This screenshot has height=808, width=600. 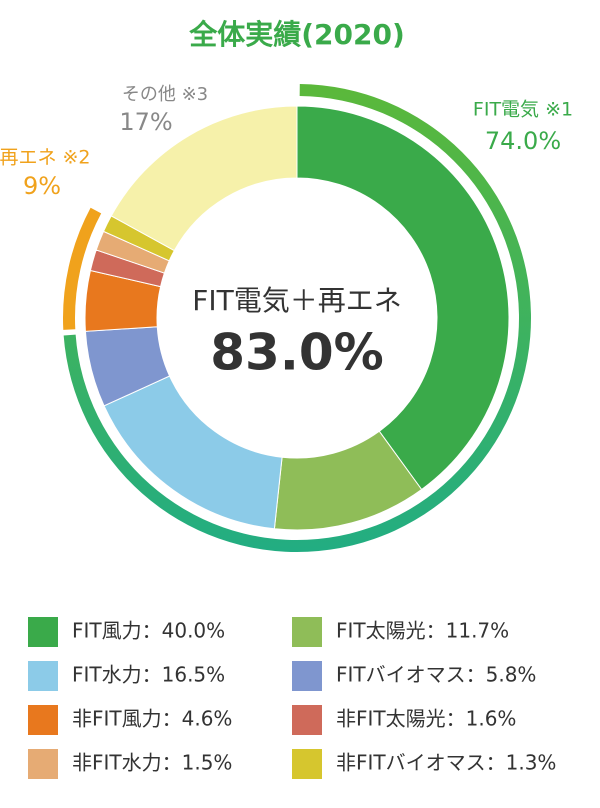 What do you see at coordinates (296, 300) in the screenshot?
I see `center-label: FIT電気＋再エネ` at bounding box center [296, 300].